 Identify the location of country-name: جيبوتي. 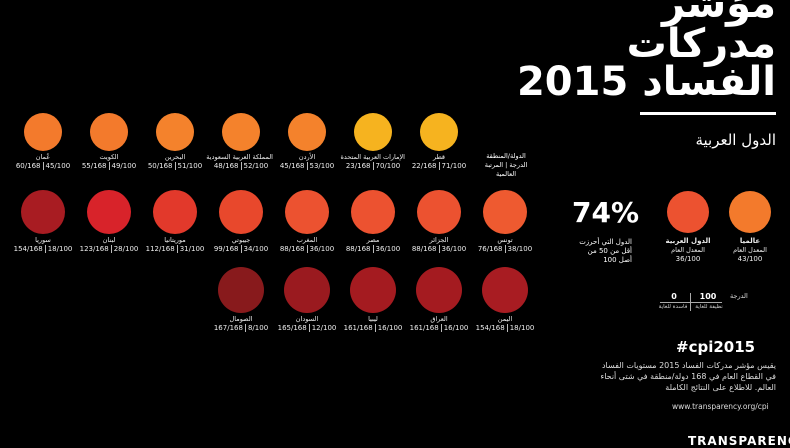
(241, 240).